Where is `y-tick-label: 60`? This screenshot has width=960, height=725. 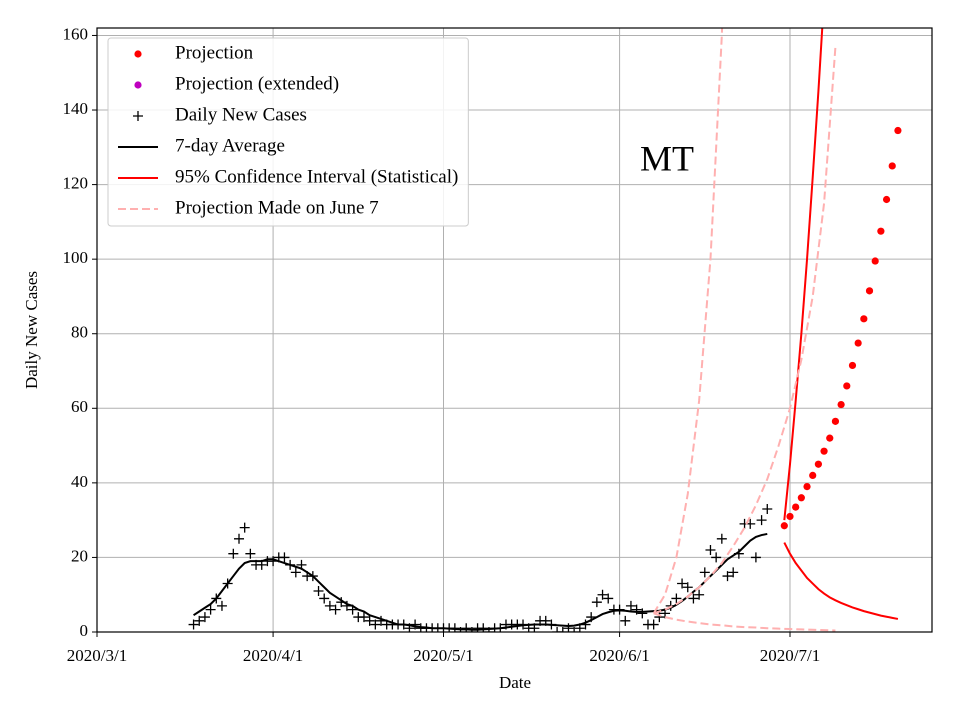 y-tick-label: 60 is located at coordinates (79, 406).